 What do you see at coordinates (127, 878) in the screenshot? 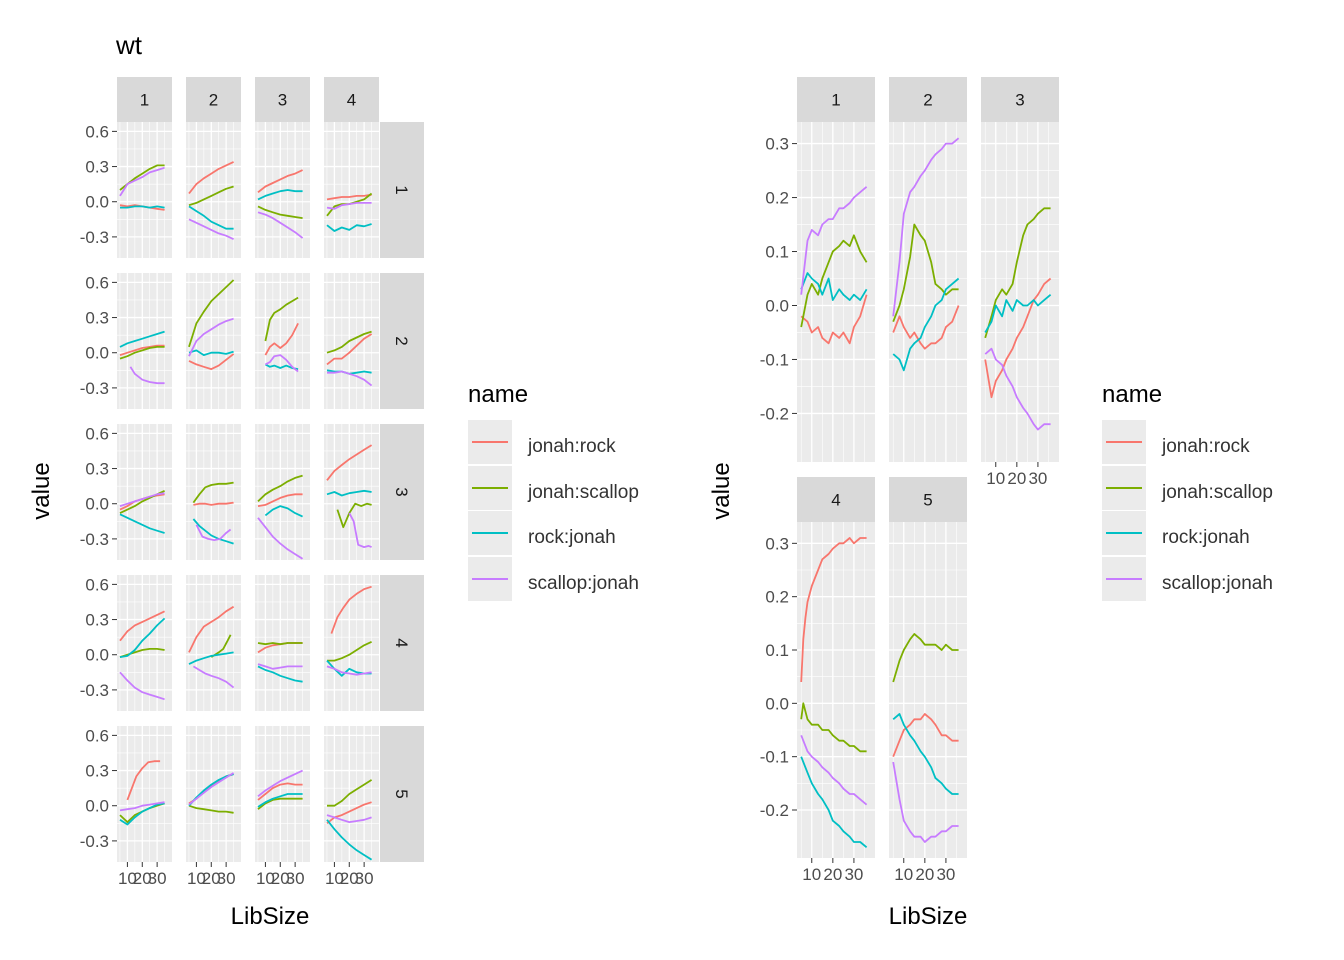
I see `left-panel-r5-c1-x-tick-label: 10` at bounding box center [127, 878].